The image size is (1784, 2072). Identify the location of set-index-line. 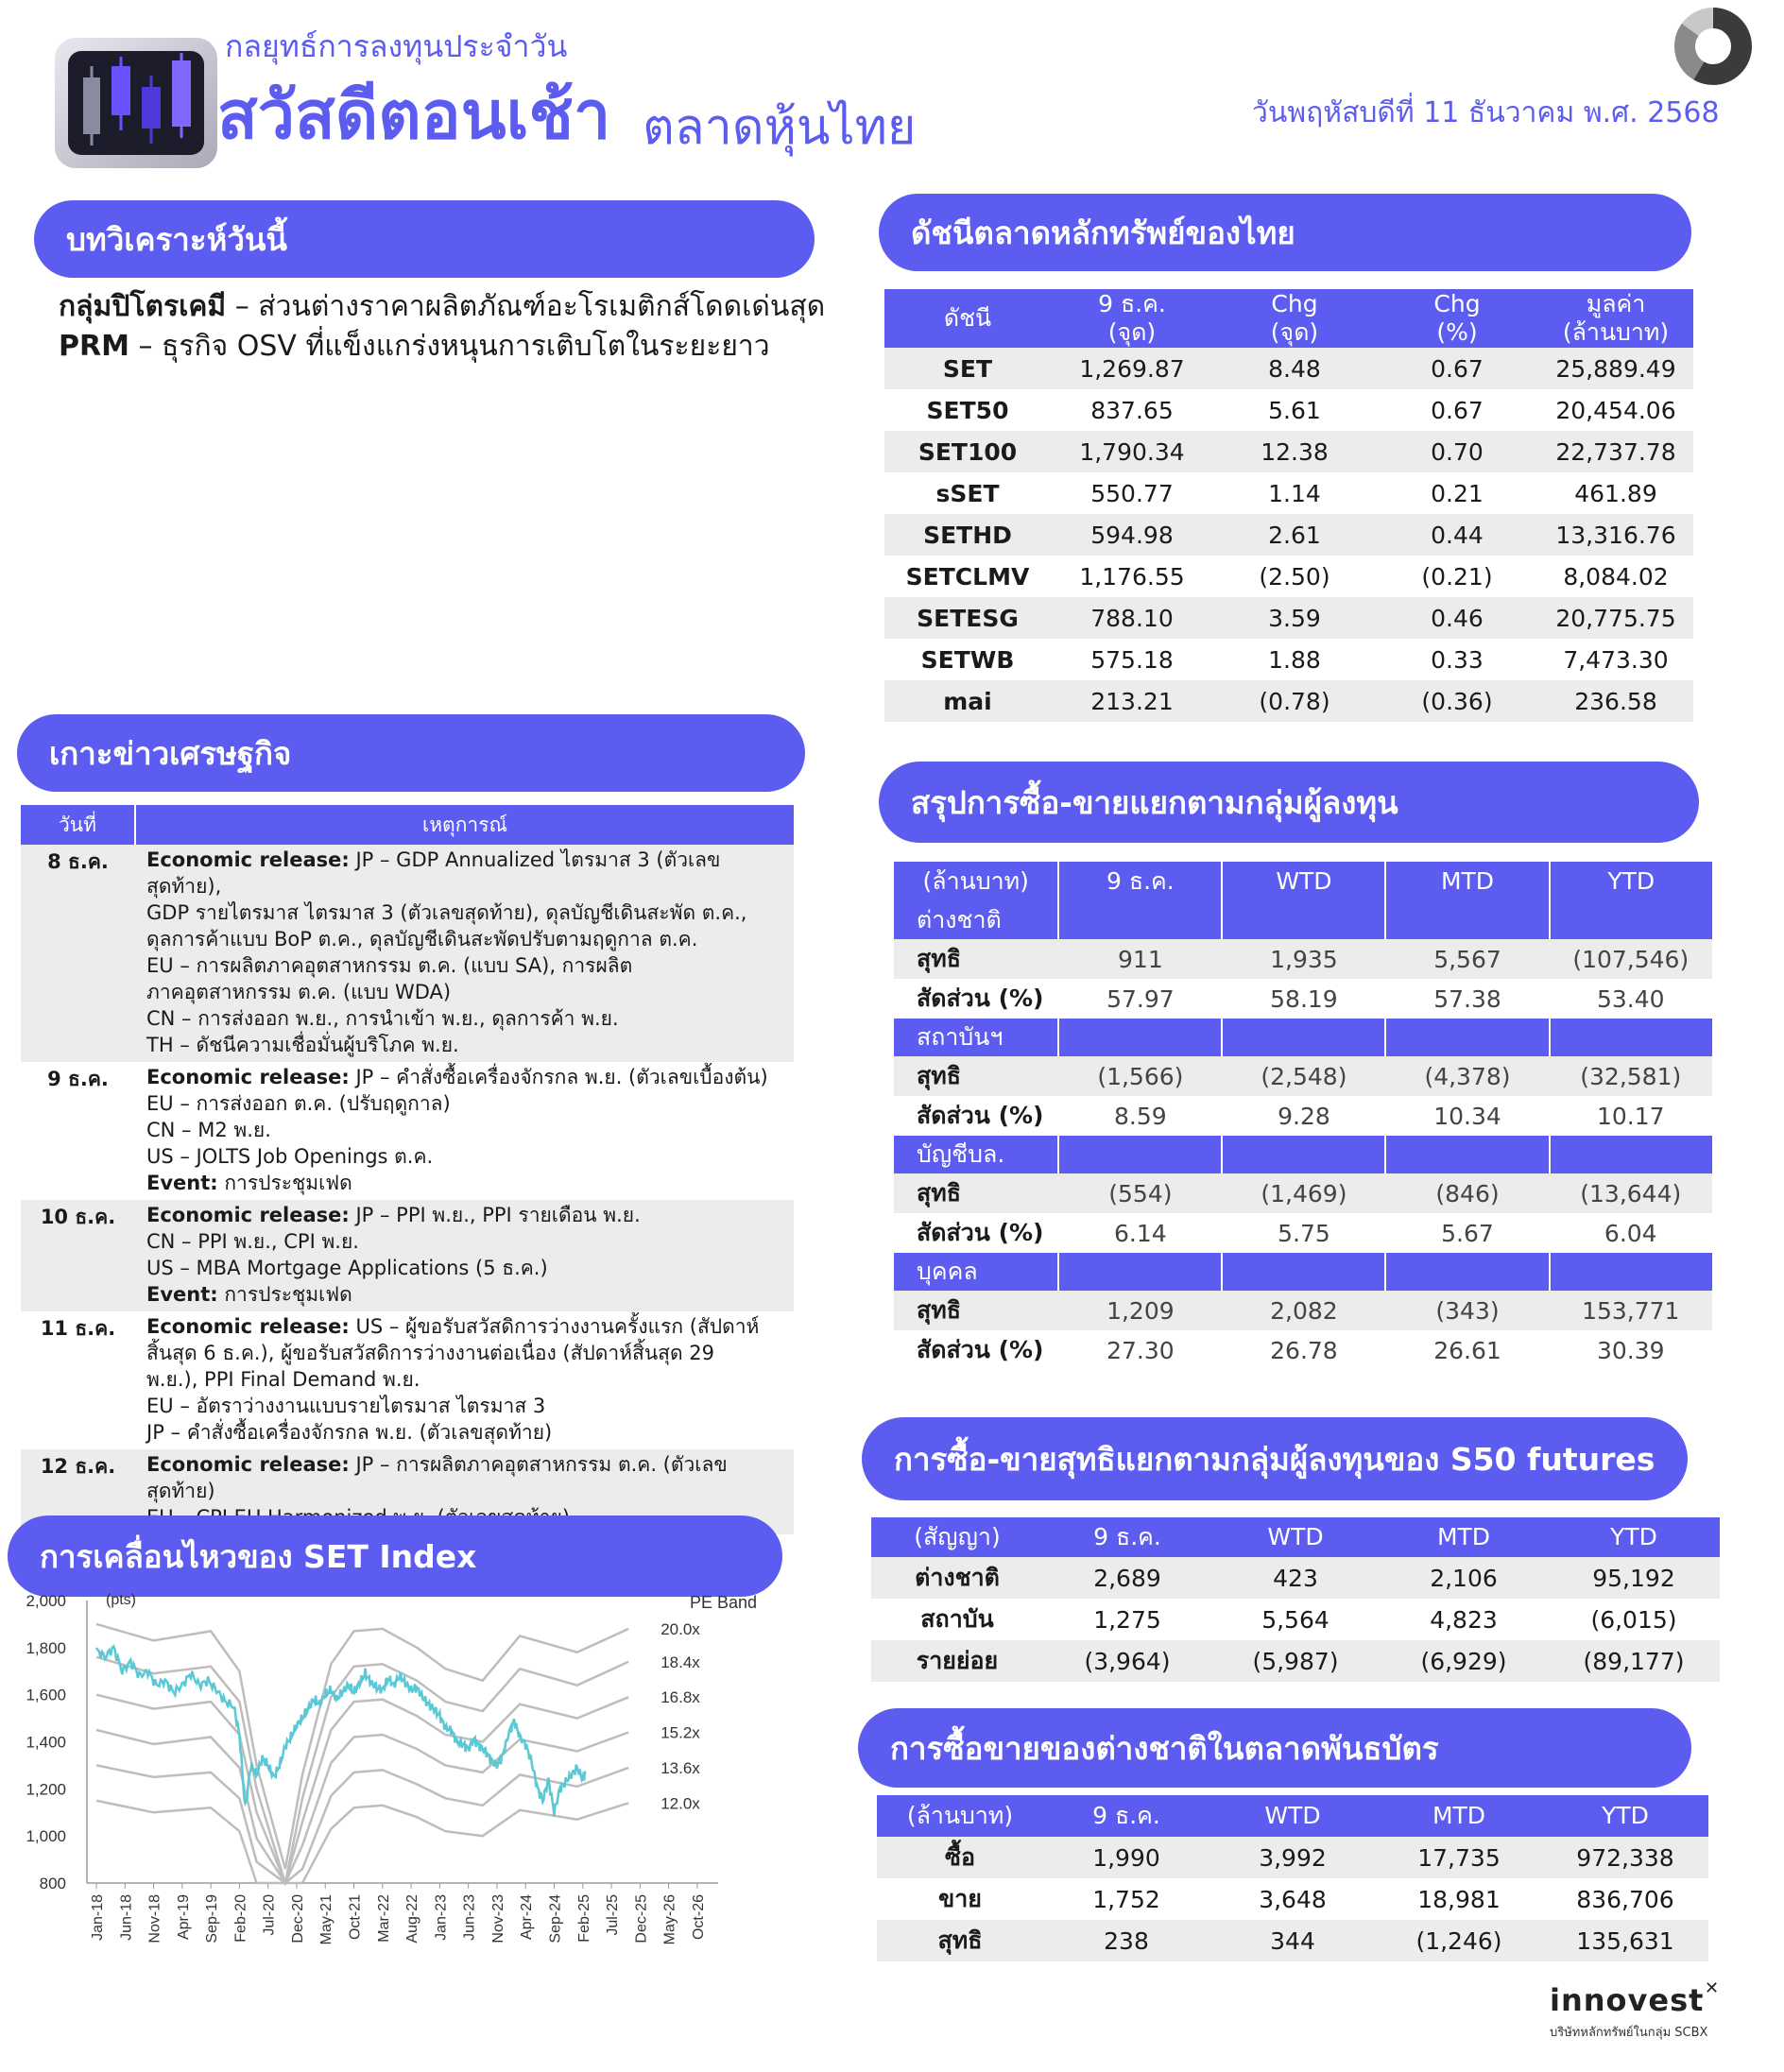
(340, 1730).